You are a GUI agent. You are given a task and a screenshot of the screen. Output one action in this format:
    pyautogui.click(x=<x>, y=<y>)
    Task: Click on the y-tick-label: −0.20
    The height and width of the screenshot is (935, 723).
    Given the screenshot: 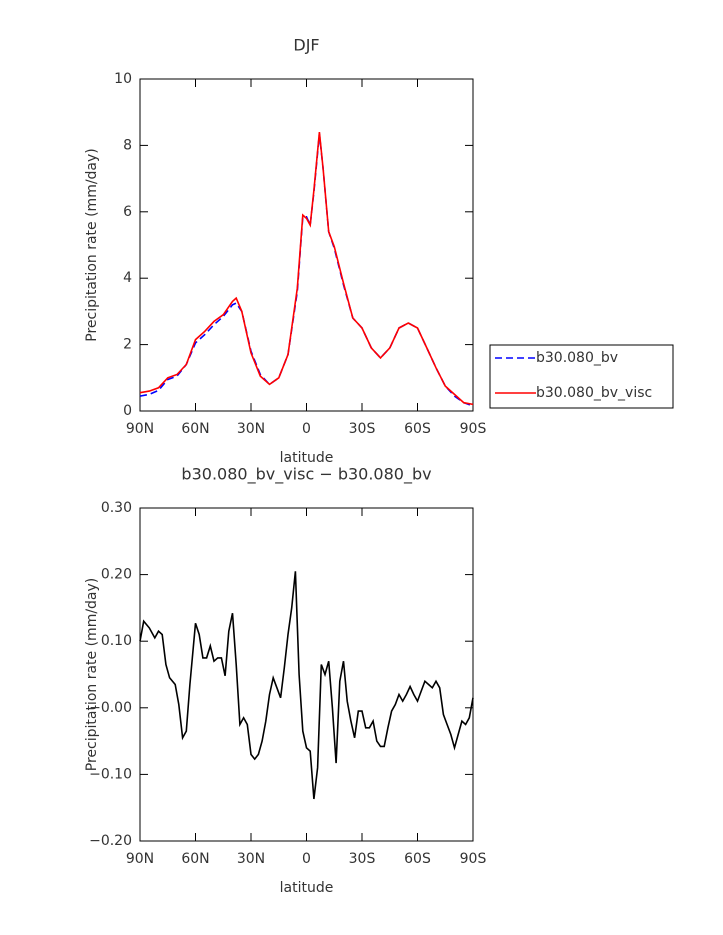 What is the action you would take?
    pyautogui.click(x=110, y=841)
    